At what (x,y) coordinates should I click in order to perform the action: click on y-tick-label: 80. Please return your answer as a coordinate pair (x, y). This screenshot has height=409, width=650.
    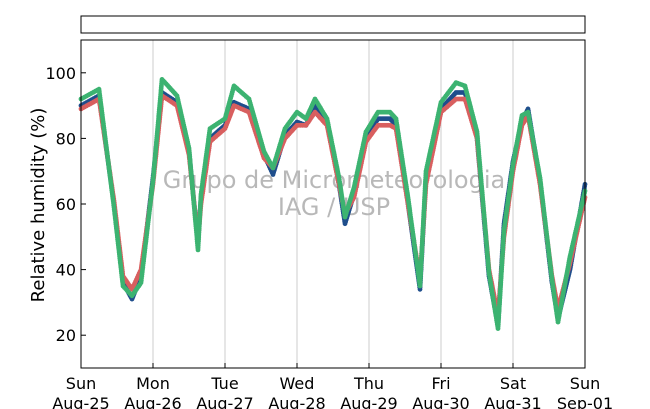
    Looking at the image, I should click on (66, 138).